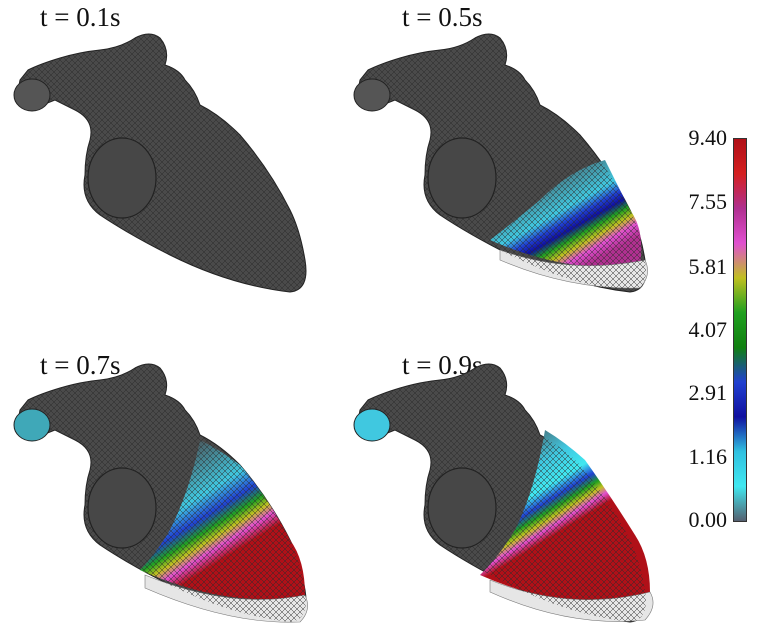 The width and height of the screenshot is (759, 635). Describe the element at coordinates (740, 330) in the screenshot. I see `colorbar` at that location.